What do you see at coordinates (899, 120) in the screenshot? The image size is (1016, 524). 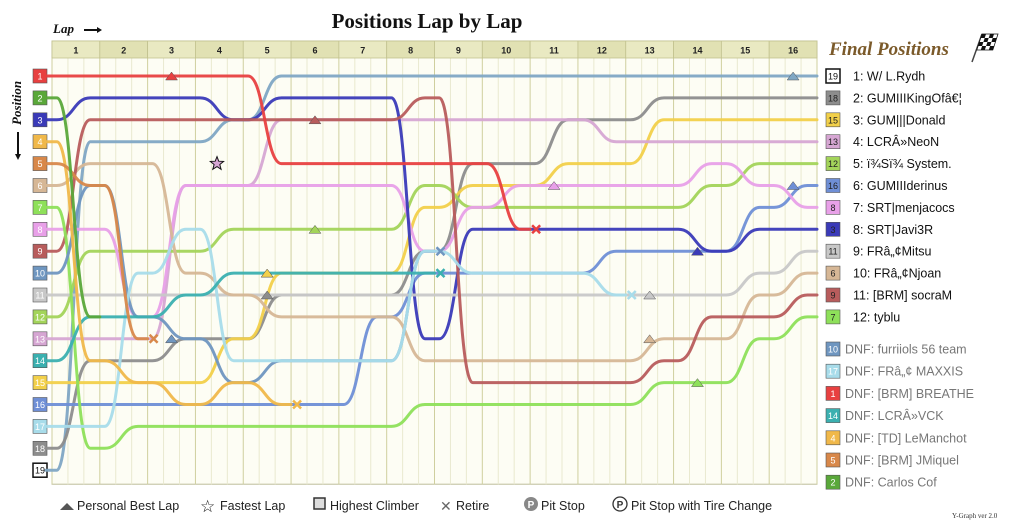 I see `final-position-entry: 3: GUM|||Donald` at bounding box center [899, 120].